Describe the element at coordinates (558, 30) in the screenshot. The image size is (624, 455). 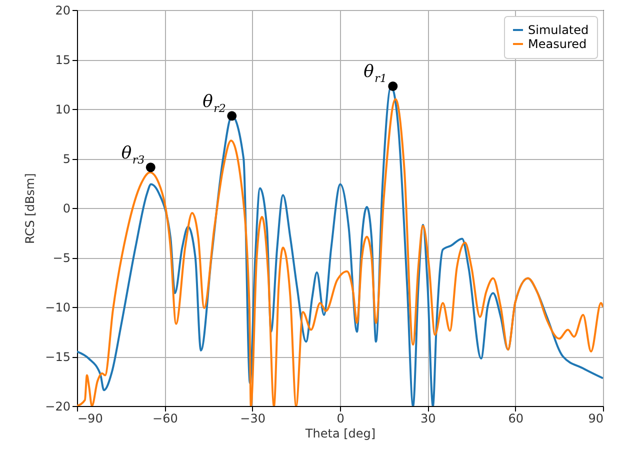
I see `legend-label: Simulated` at that location.